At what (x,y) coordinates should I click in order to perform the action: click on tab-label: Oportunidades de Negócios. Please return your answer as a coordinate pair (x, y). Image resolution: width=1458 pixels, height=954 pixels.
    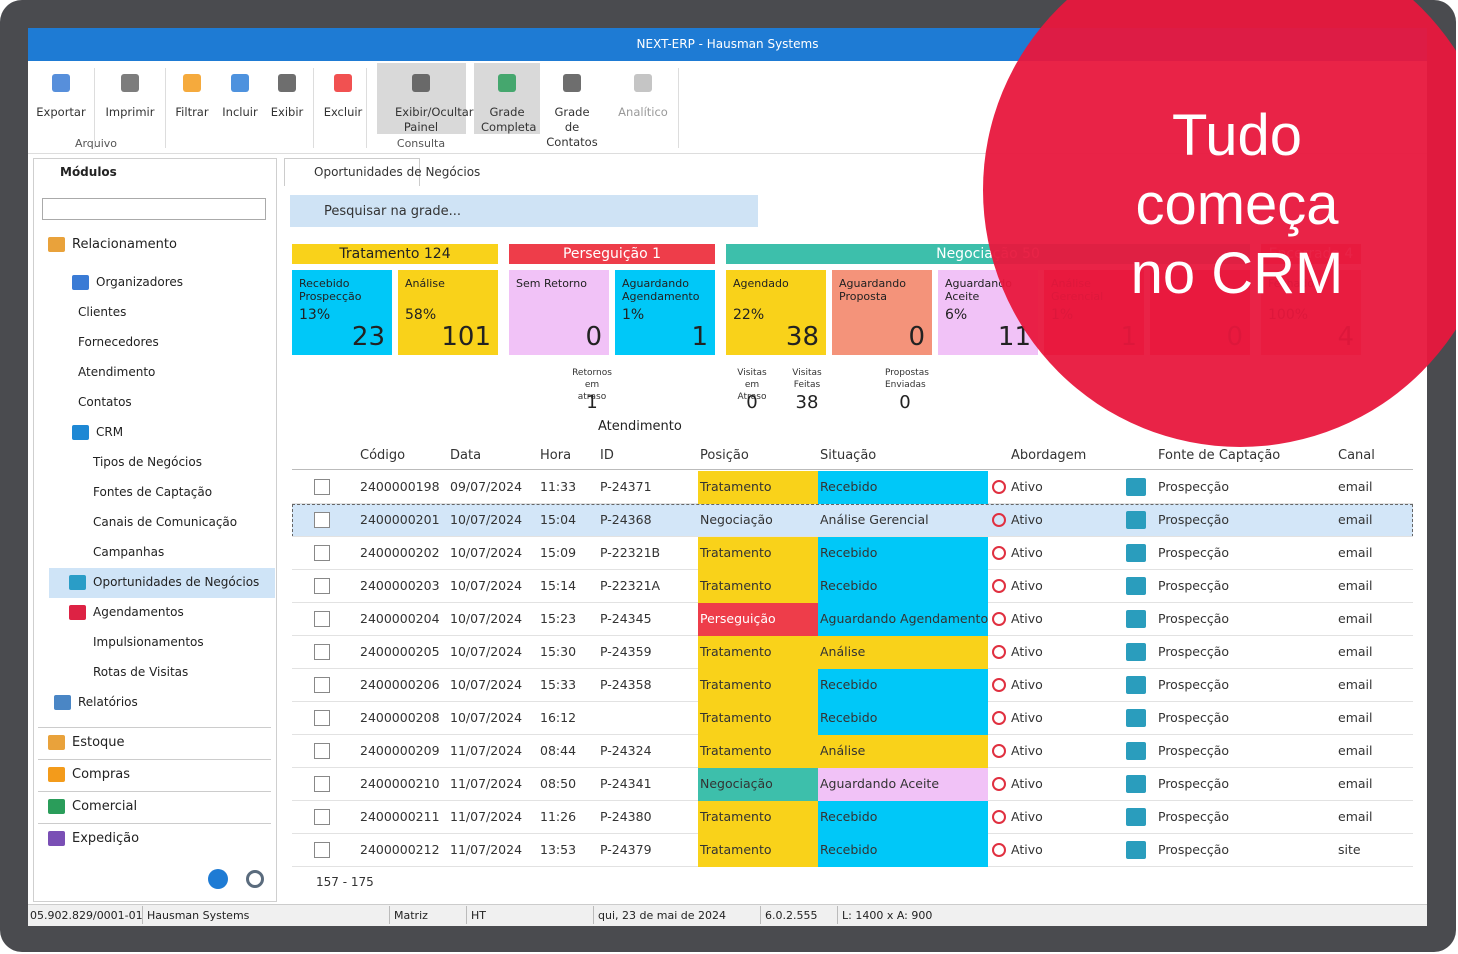
    Looking at the image, I should click on (397, 172).